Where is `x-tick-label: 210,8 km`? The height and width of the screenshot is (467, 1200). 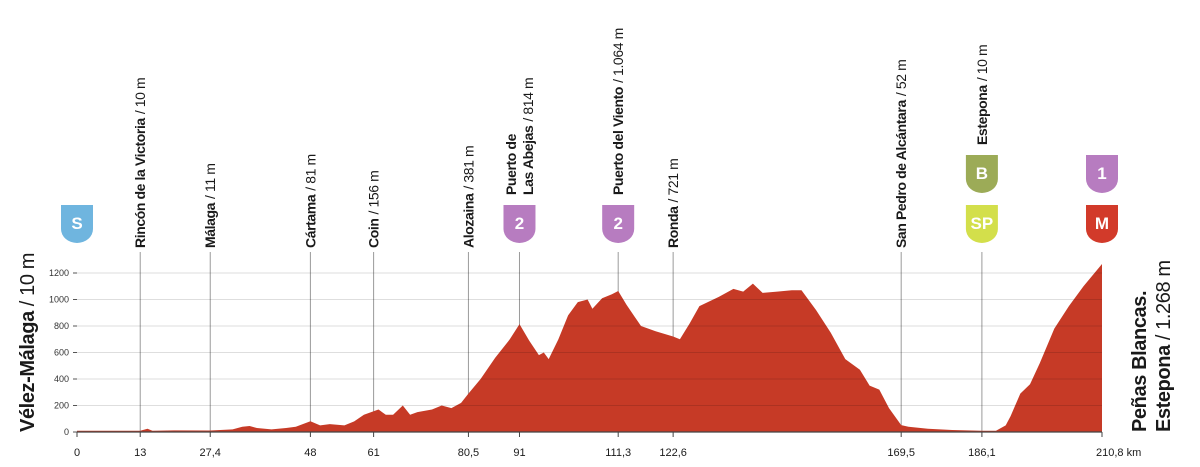 x-tick-label: 210,8 km is located at coordinates (1118, 453).